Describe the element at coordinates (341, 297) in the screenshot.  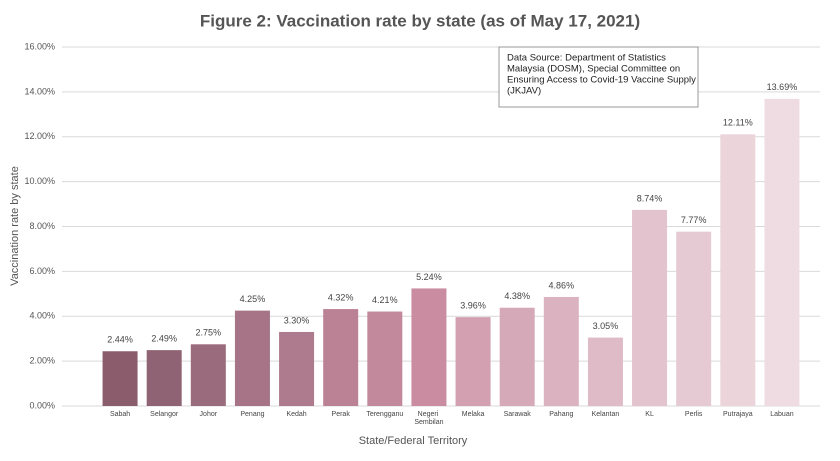
I see `value-label: 4.32%` at that location.